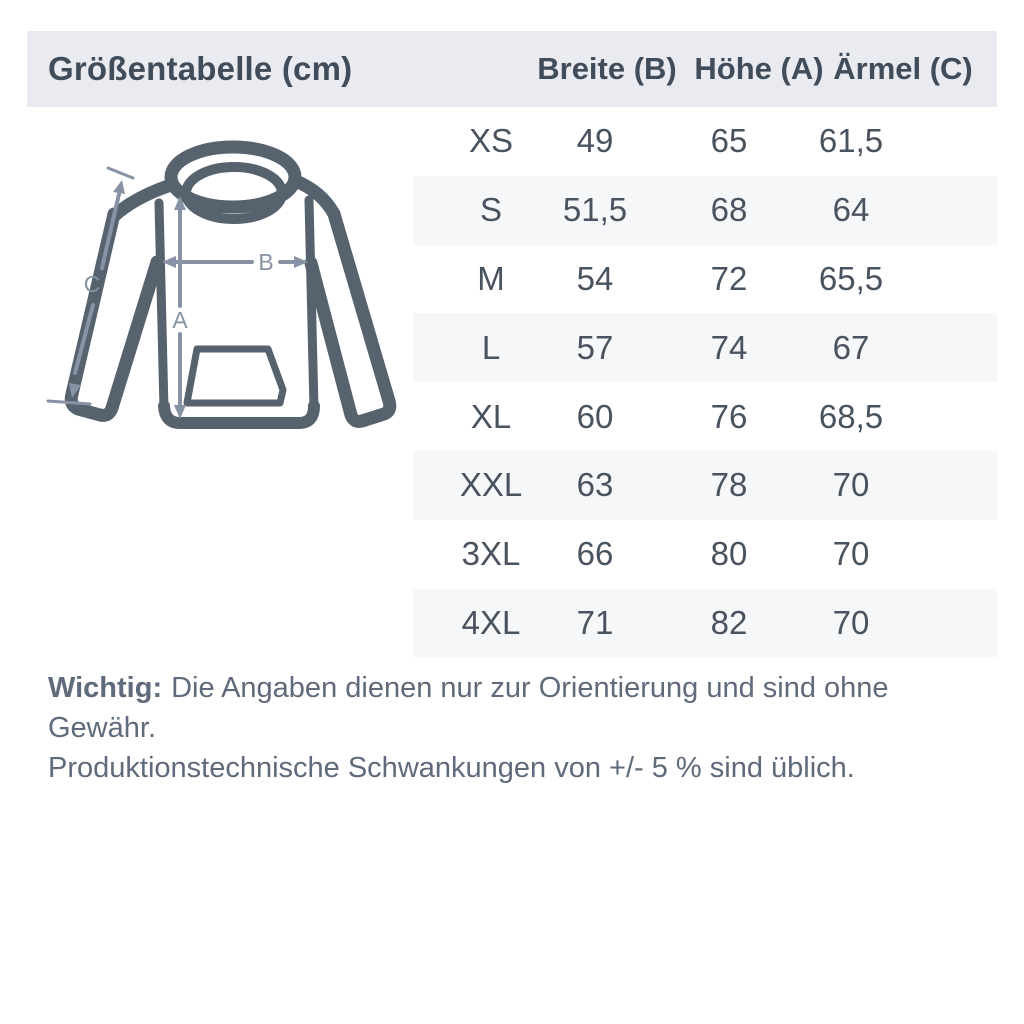 The image size is (1024, 1024). Describe the element at coordinates (705, 554) in the screenshot. I see `table-row-3xl: 3XL 66 80 70` at that location.